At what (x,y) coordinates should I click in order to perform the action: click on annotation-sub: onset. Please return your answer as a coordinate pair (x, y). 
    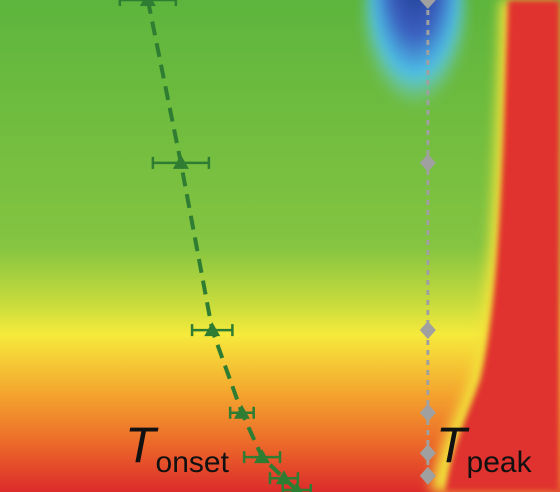
    Looking at the image, I should click on (193, 462).